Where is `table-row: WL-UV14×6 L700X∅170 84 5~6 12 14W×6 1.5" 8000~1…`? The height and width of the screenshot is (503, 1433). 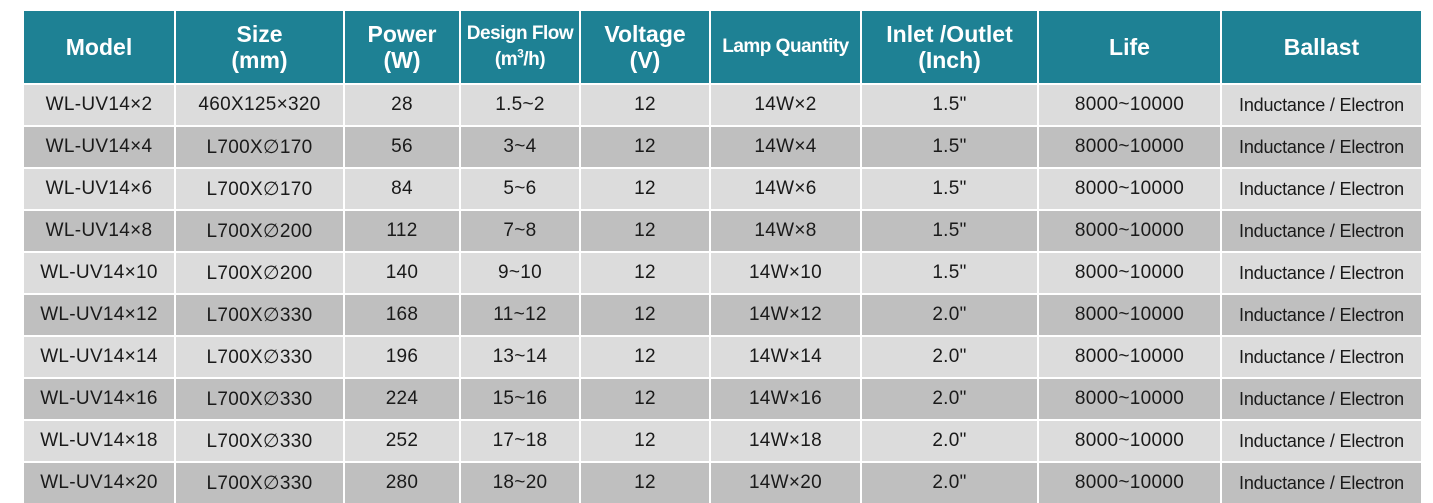
table-row: WL-UV14×6 L700X∅170 84 5~6 12 14W×6 1.5" 8000~1… is located at coordinates (722, 188).